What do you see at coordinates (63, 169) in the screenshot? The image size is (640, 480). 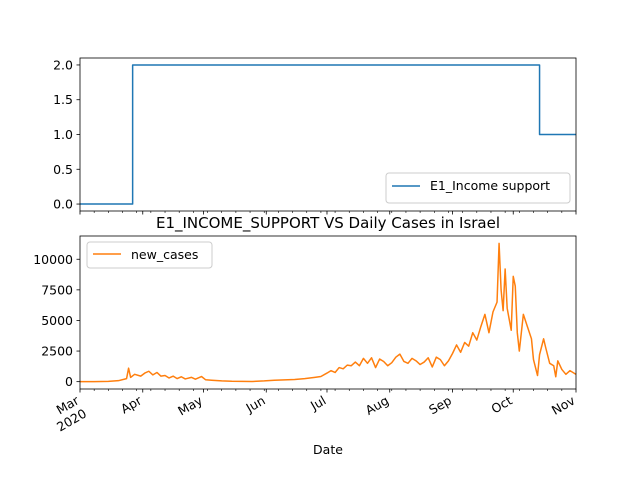 I see `y-tick-label: 0.5` at bounding box center [63, 169].